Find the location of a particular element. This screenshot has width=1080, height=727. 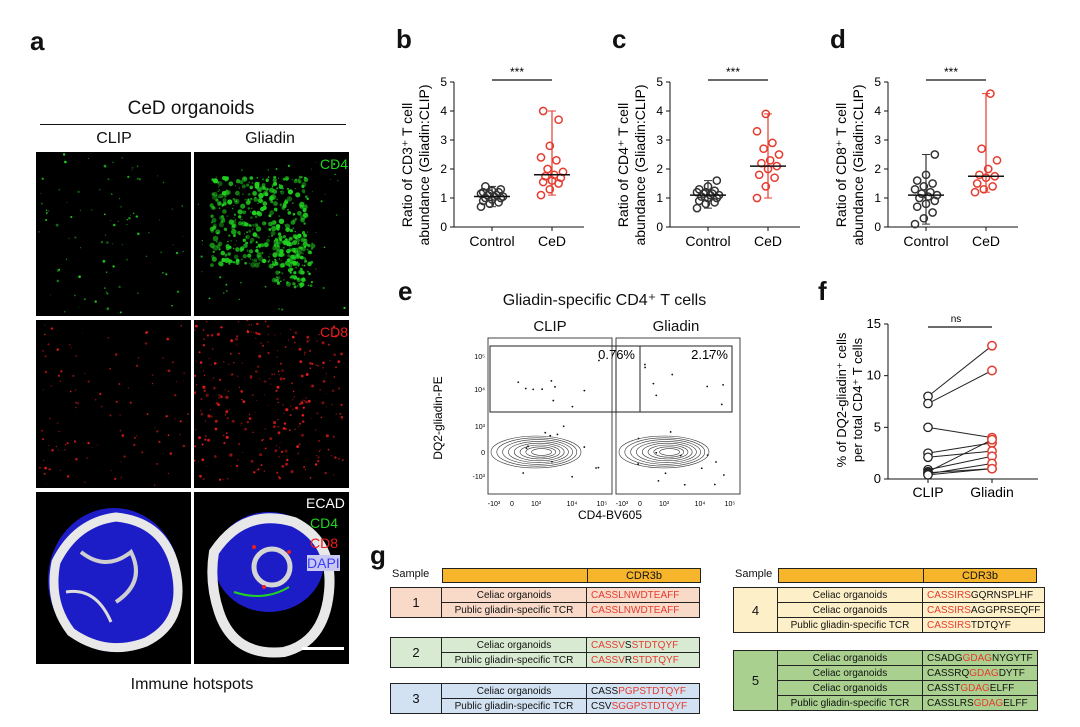

label-cd8-merge: CD8 is located at coordinates (324, 543).